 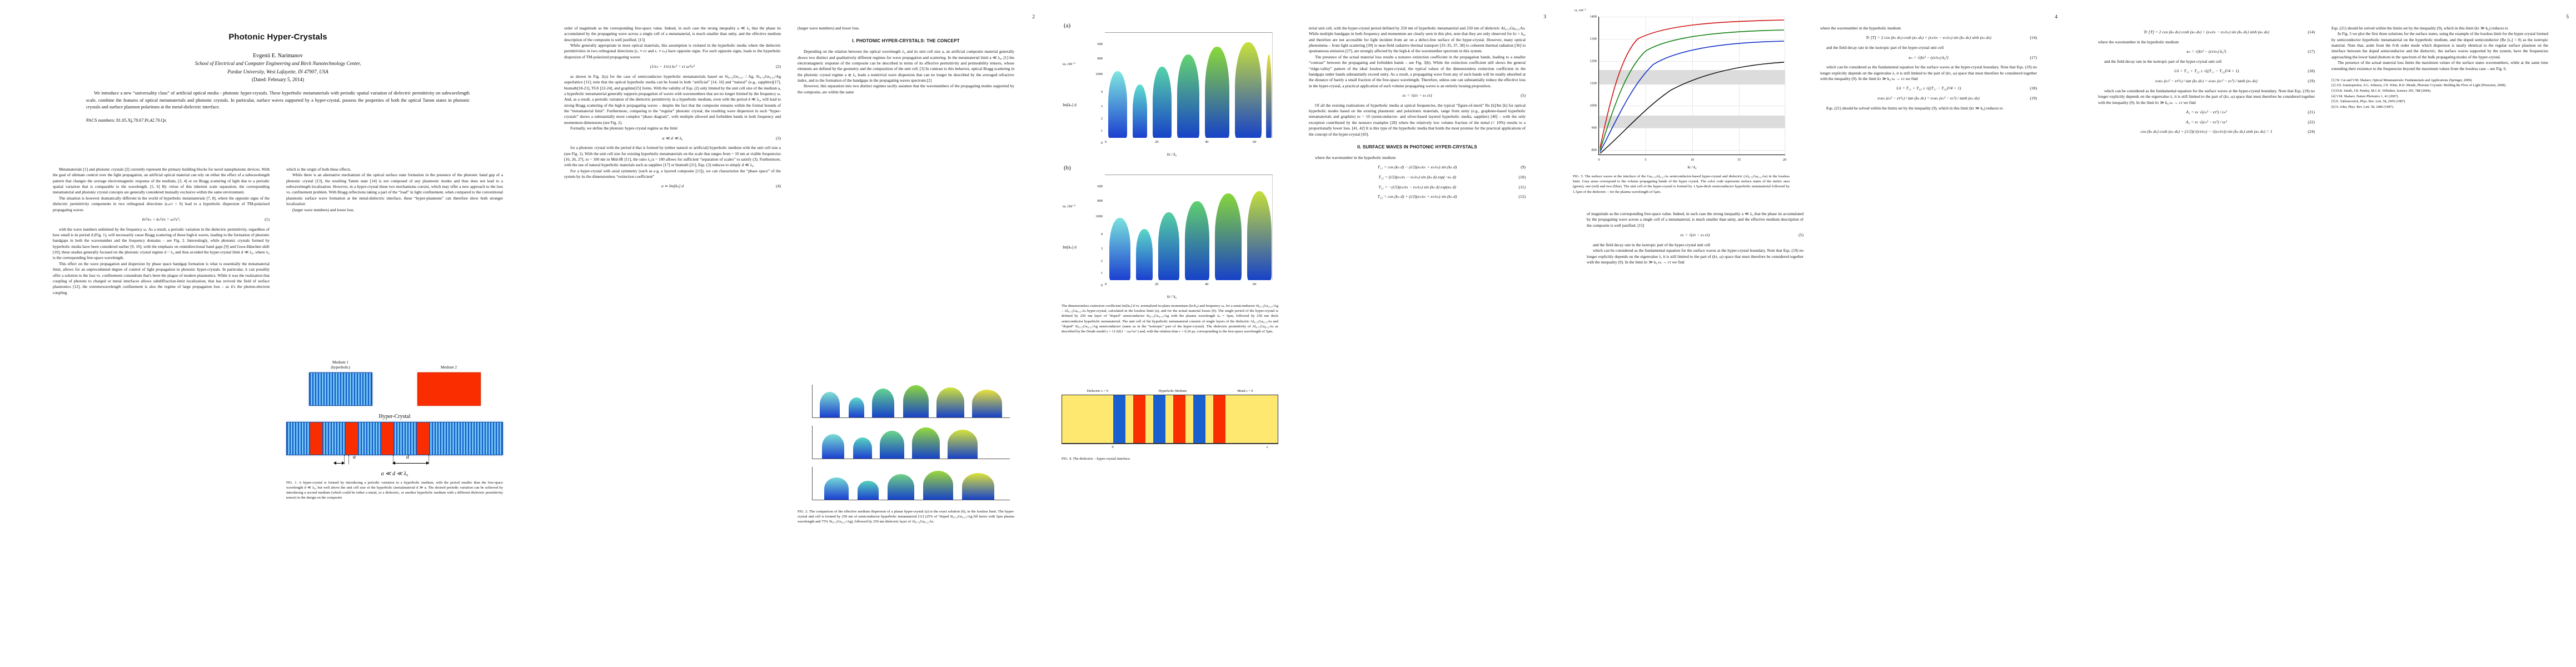 What do you see at coordinates (2567, 17) in the screenshot?
I see `page-number: 5` at bounding box center [2567, 17].